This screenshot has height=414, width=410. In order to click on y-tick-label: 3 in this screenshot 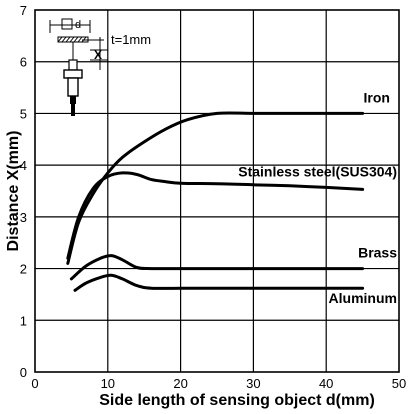, I will do `click(23, 217)`.